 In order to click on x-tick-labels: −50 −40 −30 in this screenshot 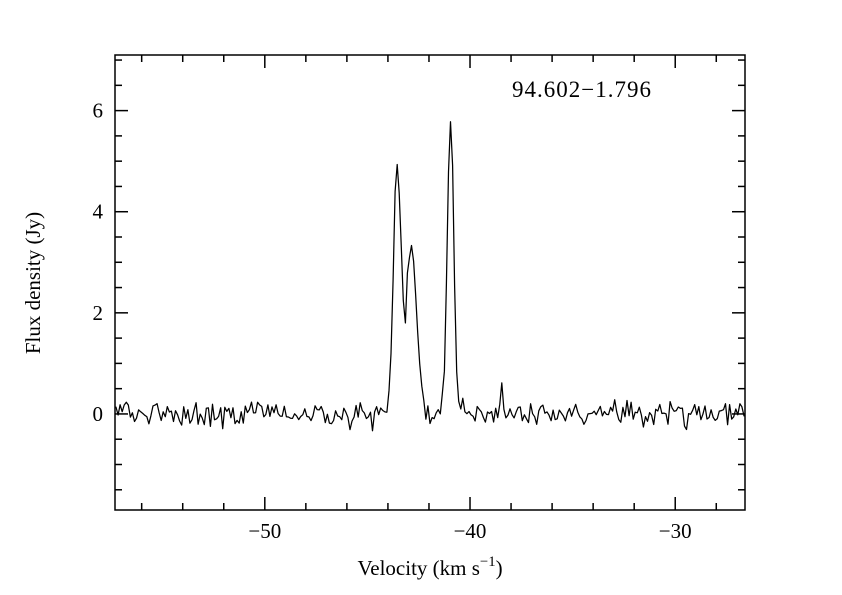, I will do `click(469, 531)`.